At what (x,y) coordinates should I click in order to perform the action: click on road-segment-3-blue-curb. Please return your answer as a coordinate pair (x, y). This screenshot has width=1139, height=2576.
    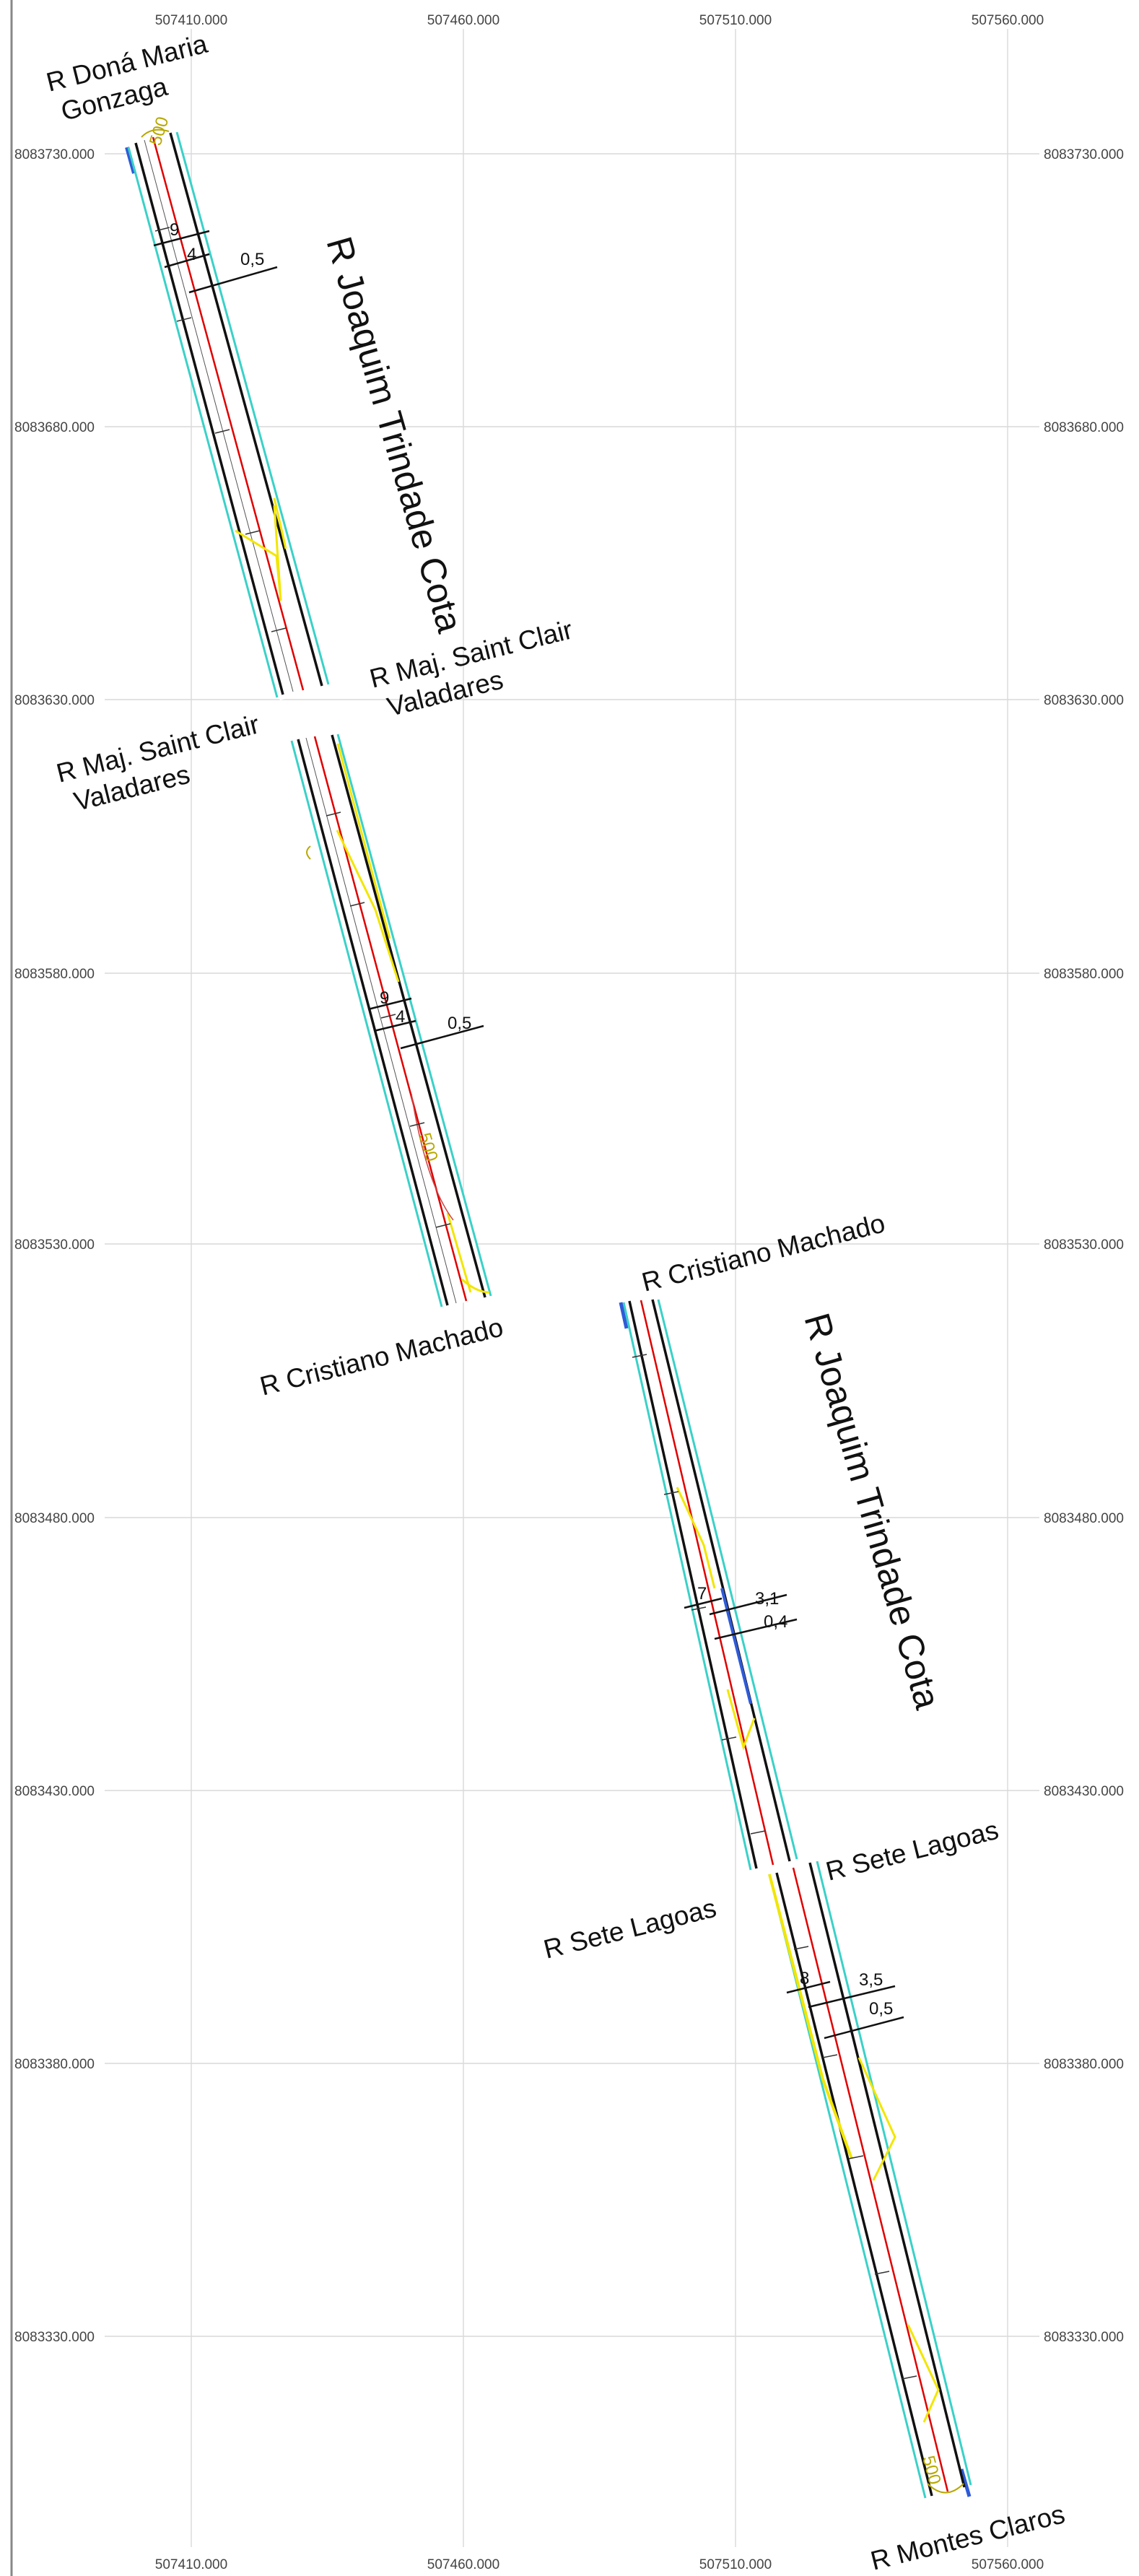
    Looking at the image, I should click on (736, 1647).